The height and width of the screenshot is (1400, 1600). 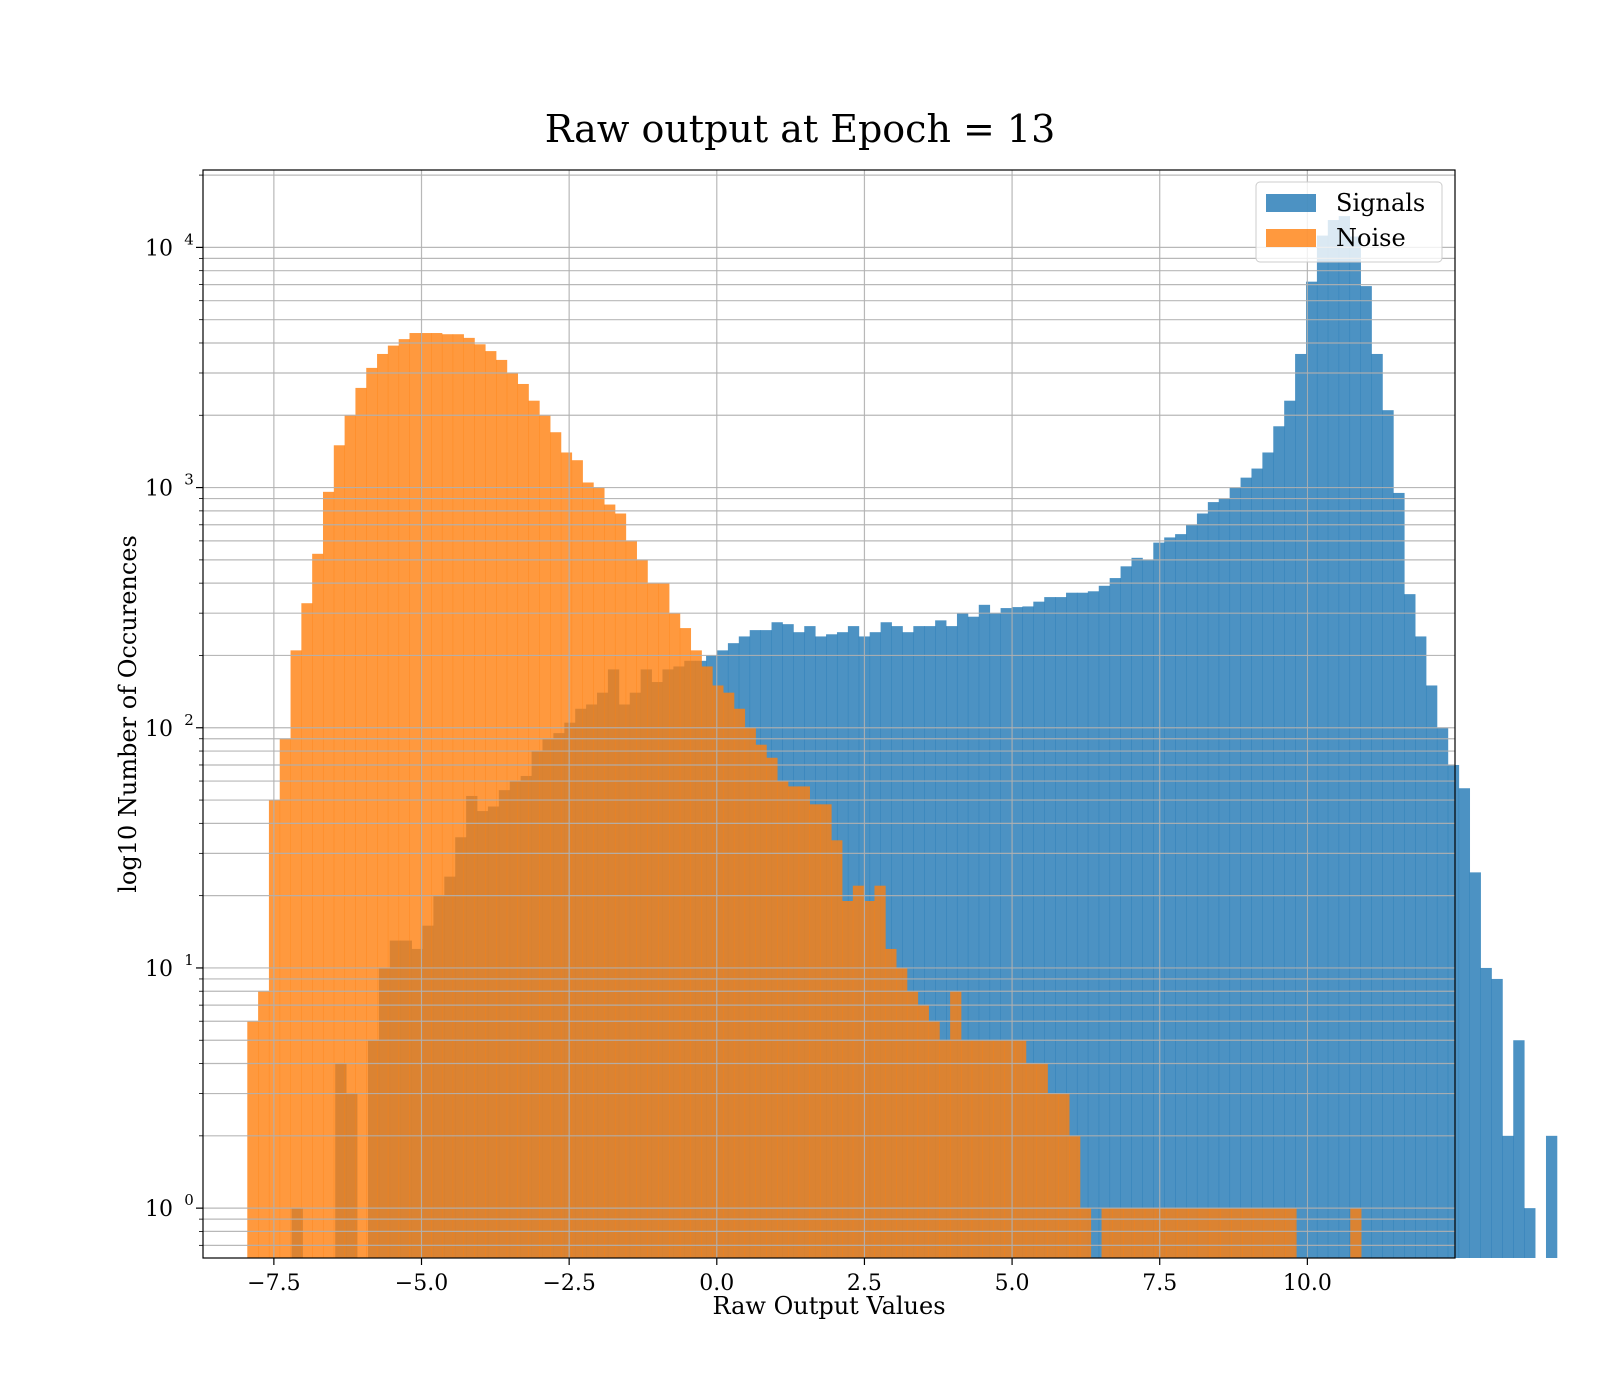 I want to click on y-tick-exponent: 4, so click(x=189, y=239).